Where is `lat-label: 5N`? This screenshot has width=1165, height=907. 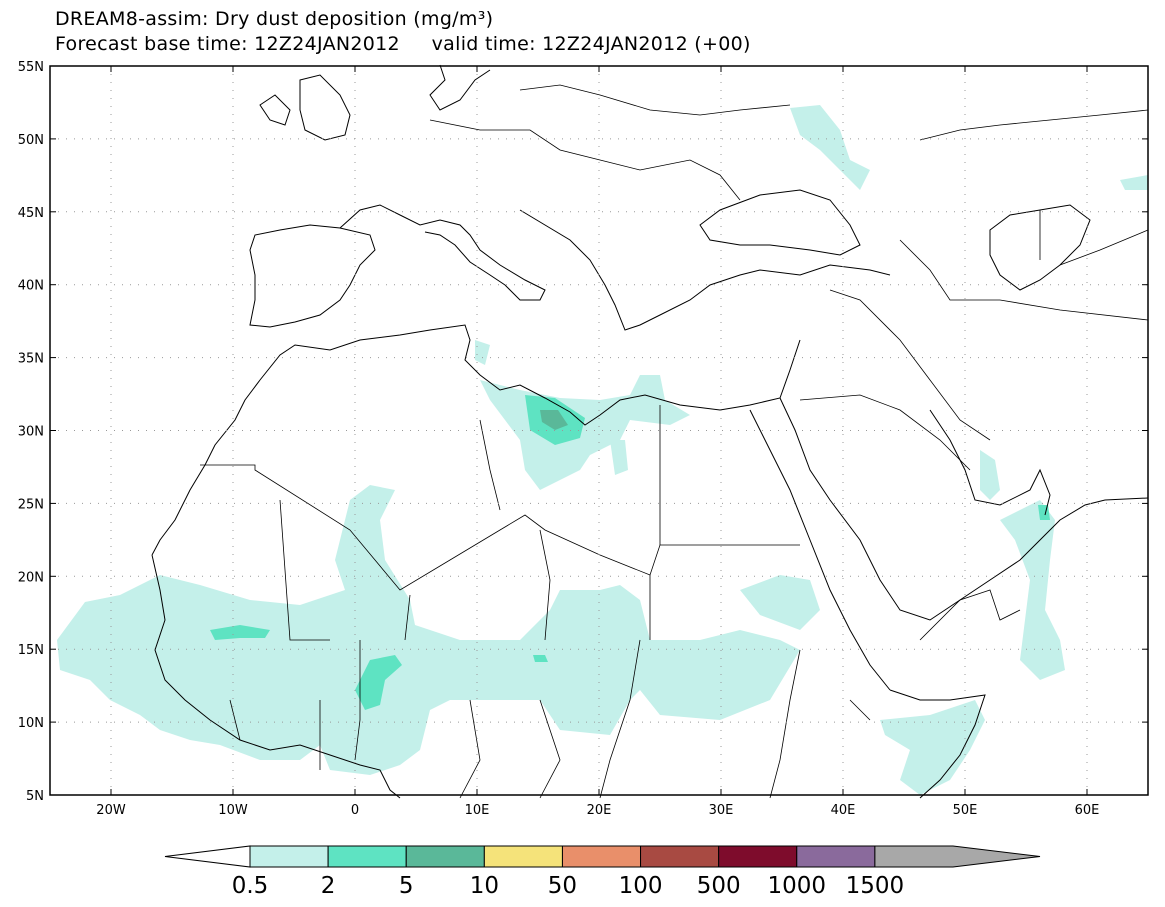 lat-label: 5N is located at coordinates (35, 796).